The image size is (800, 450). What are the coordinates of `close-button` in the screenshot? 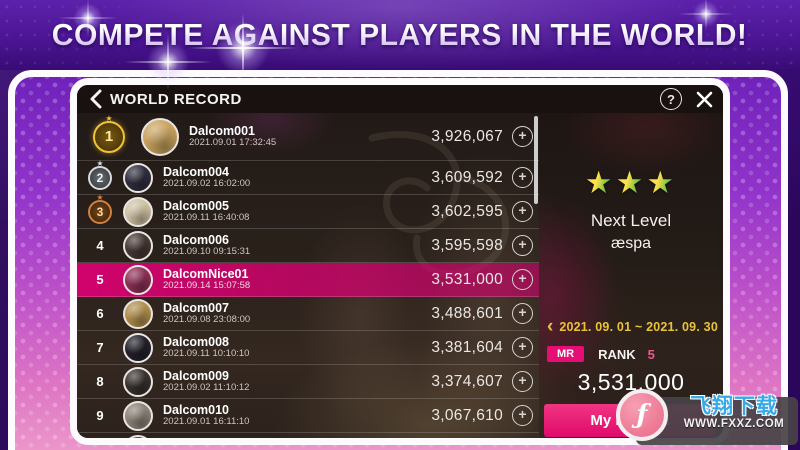 It's located at (704, 99).